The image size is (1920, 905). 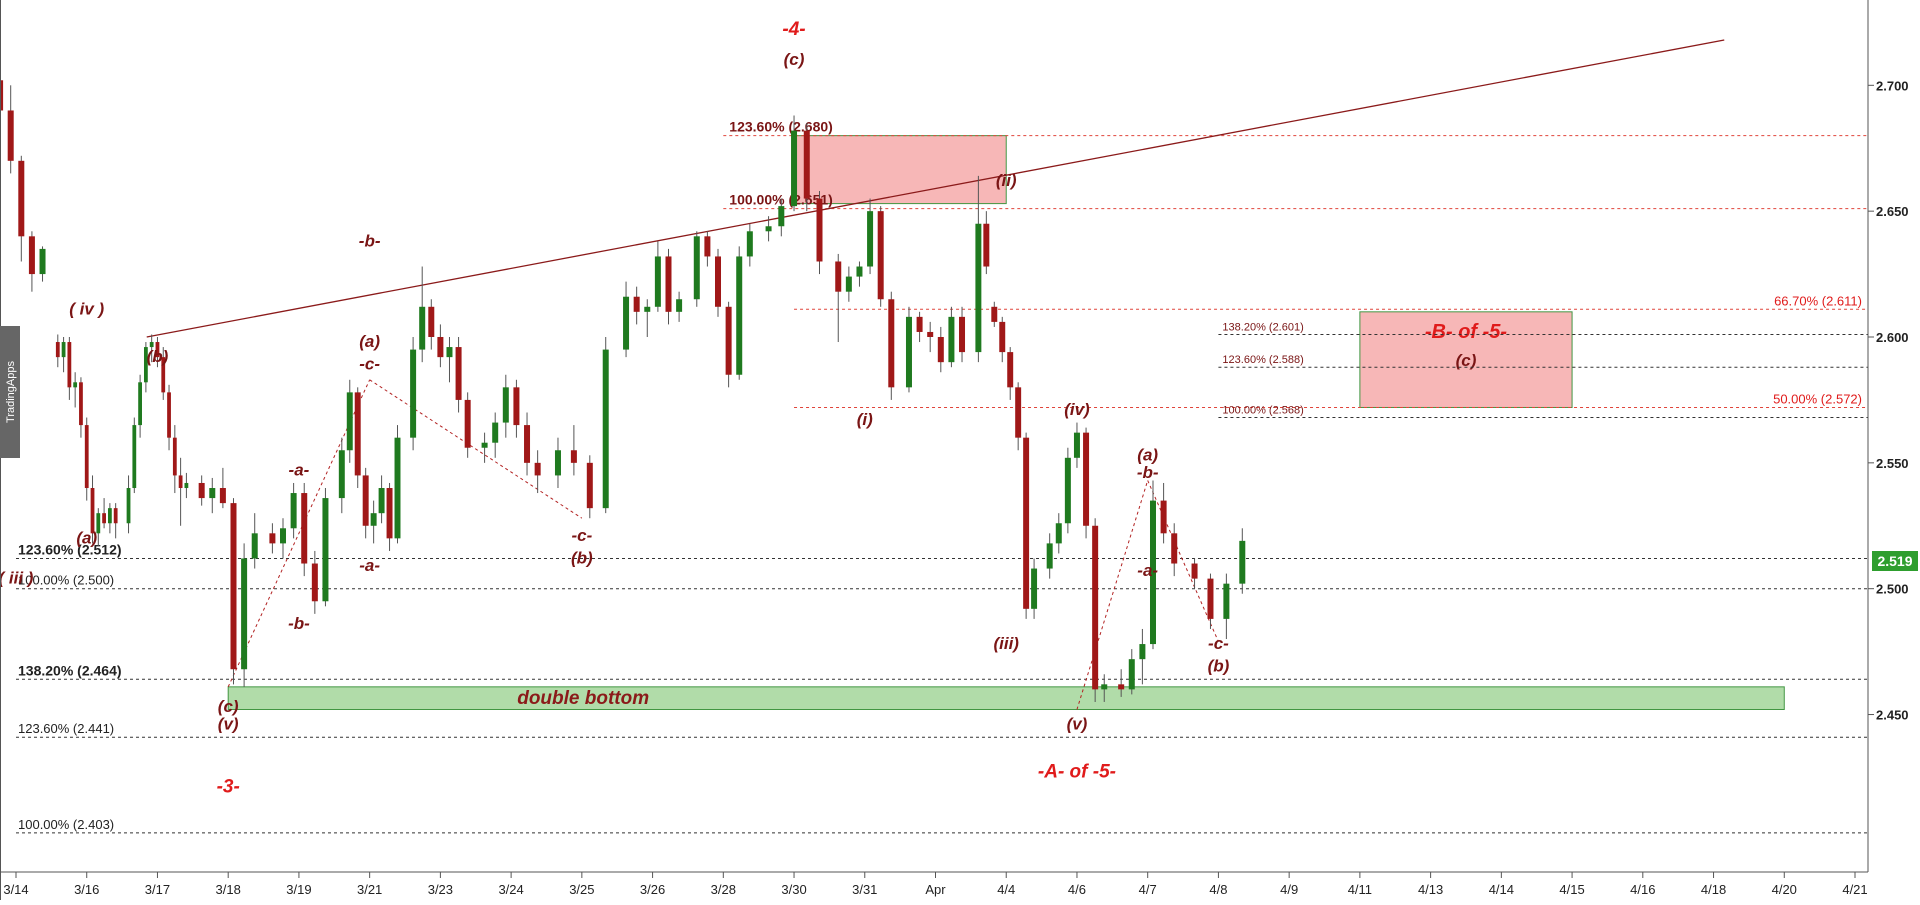 What do you see at coordinates (583, 698) in the screenshot?
I see `zone-label: double bottom` at bounding box center [583, 698].